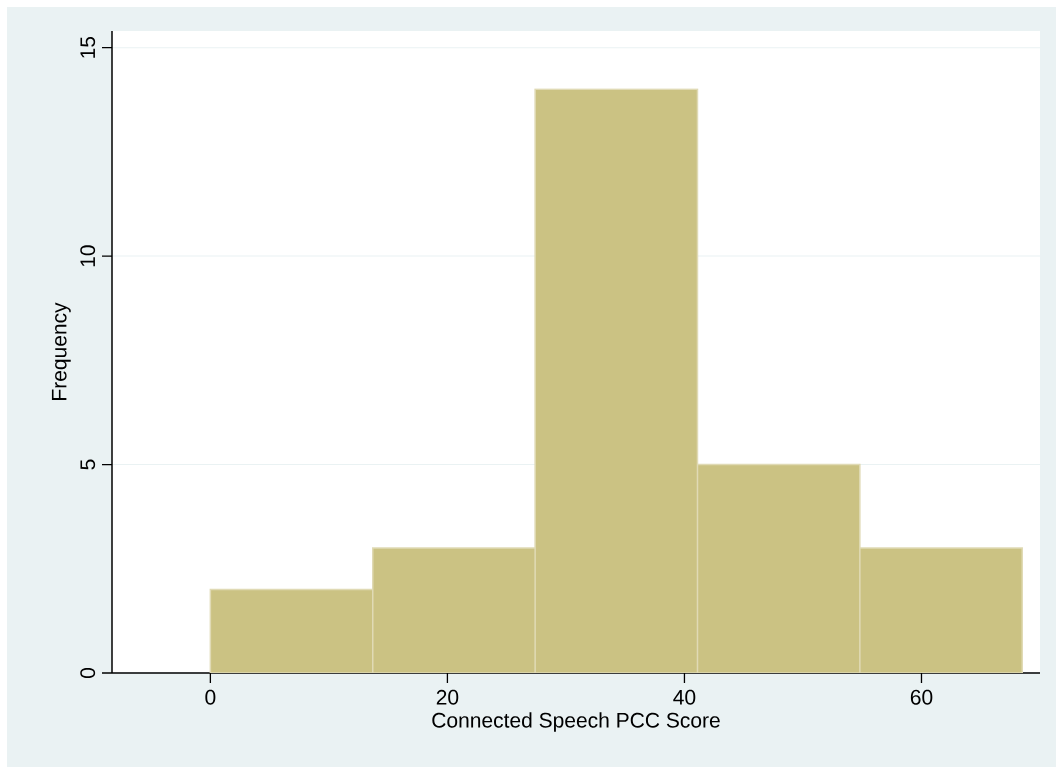 This screenshot has width=1063, height=774. I want to click on y-tick-label: 5, so click(88, 464).